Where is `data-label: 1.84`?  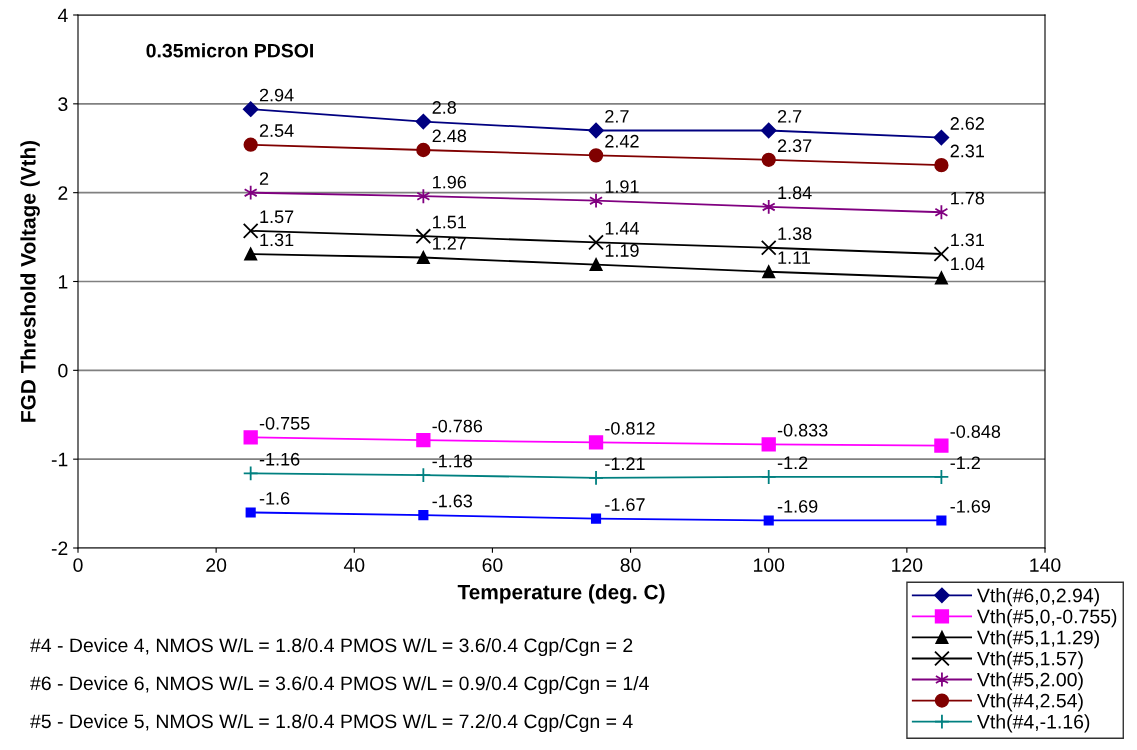 data-label: 1.84 is located at coordinates (795, 193).